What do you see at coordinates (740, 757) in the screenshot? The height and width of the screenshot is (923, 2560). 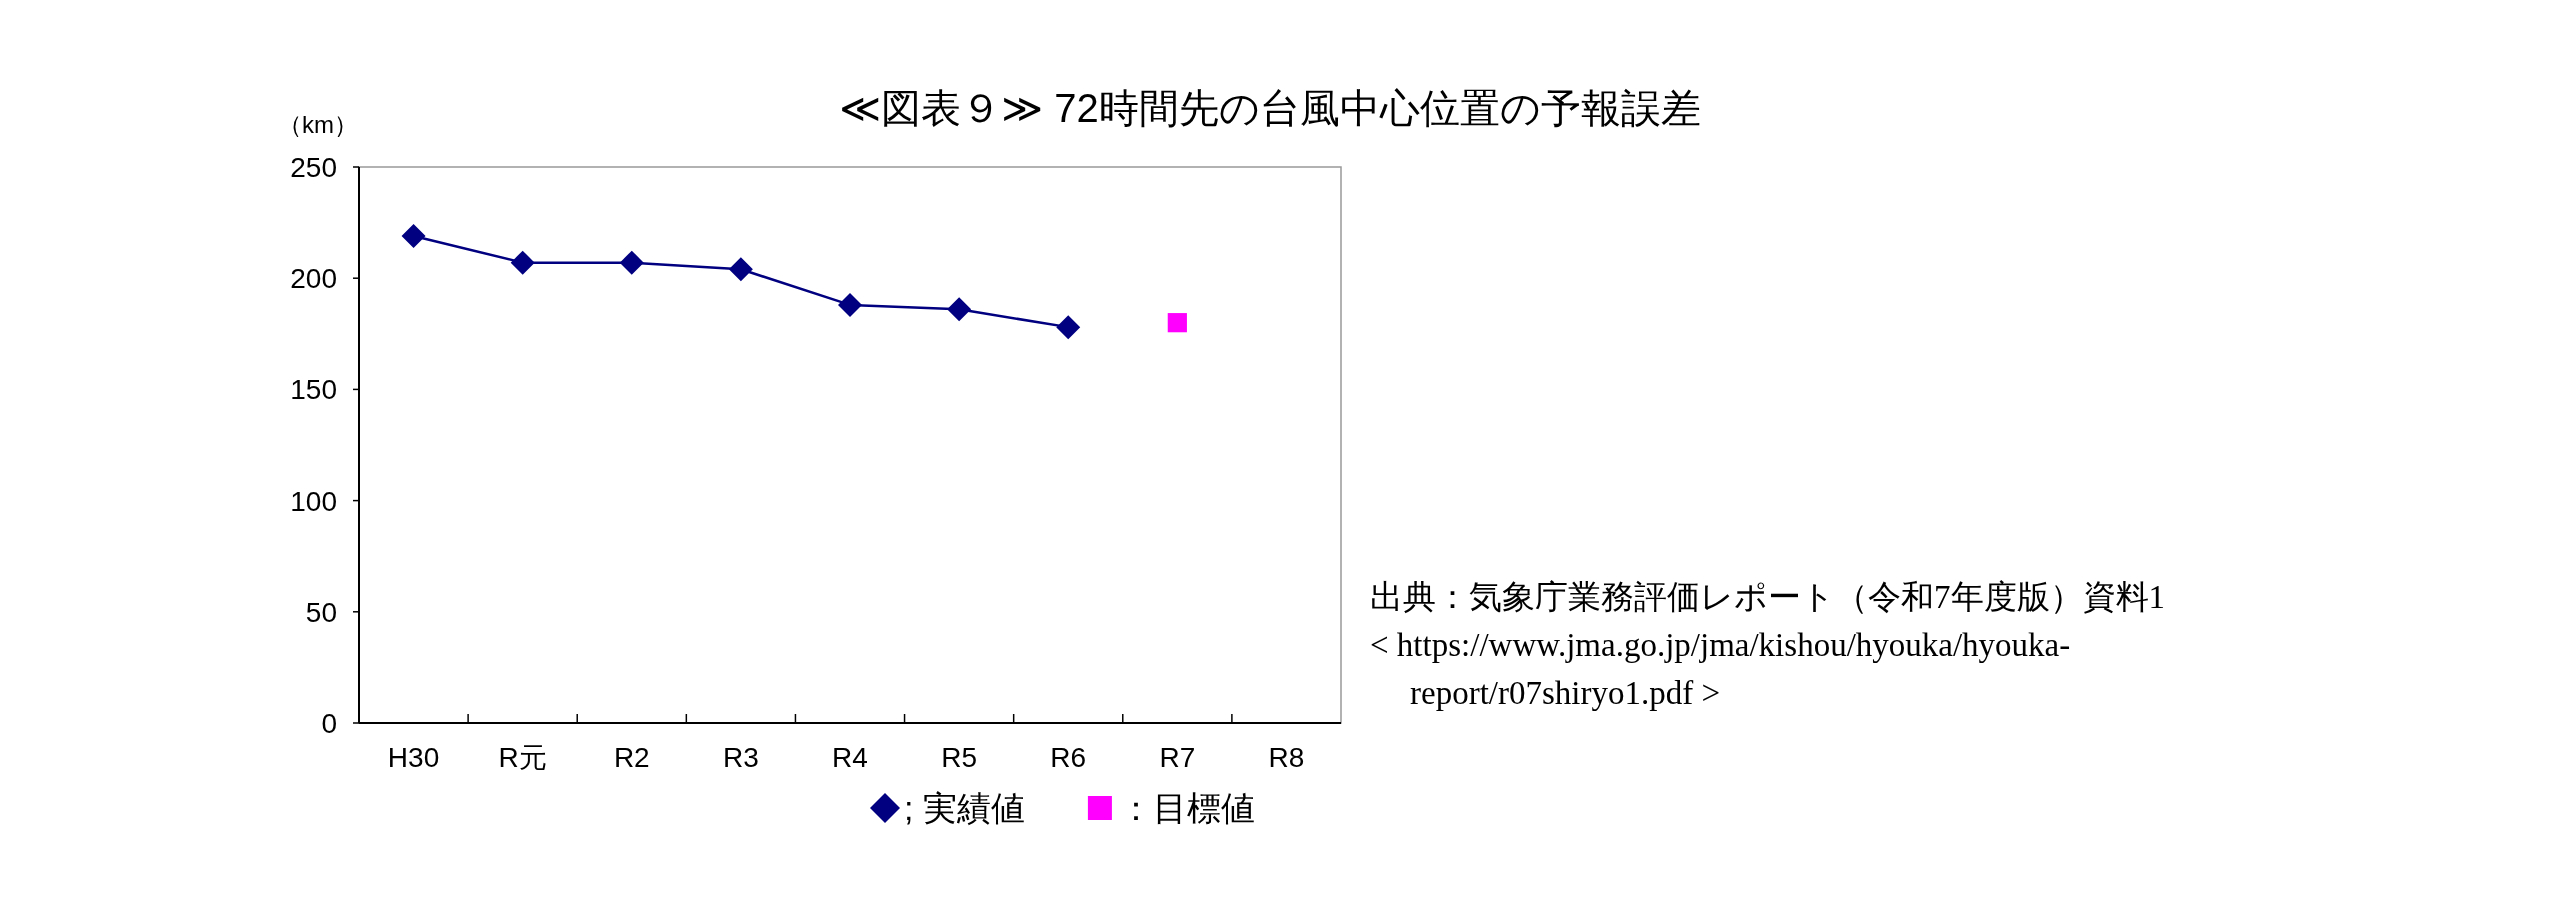 I see `x-tick-label: R3` at bounding box center [740, 757].